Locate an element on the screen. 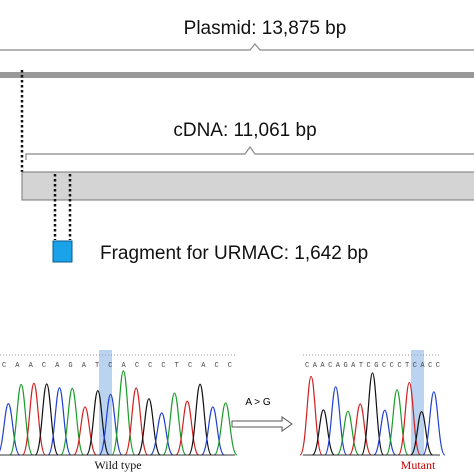 The image size is (474, 474). arrow is located at coordinates (262, 424).